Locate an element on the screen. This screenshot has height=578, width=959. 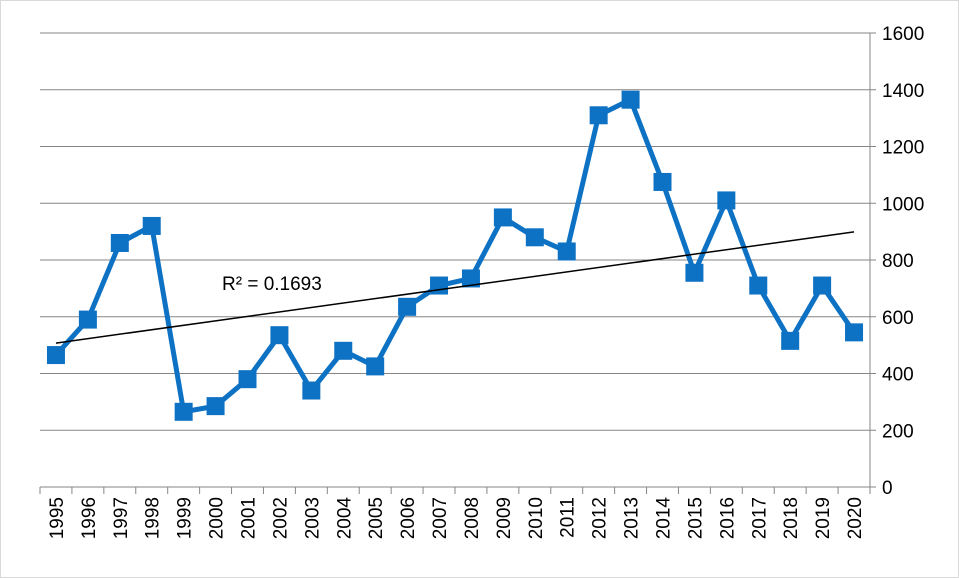
x-tick-label: 2004 is located at coordinates (344, 518).